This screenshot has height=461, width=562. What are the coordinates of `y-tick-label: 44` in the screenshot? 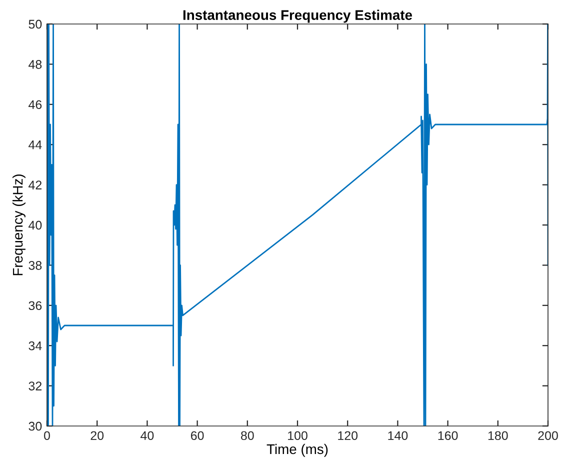 It's located at (35, 145).